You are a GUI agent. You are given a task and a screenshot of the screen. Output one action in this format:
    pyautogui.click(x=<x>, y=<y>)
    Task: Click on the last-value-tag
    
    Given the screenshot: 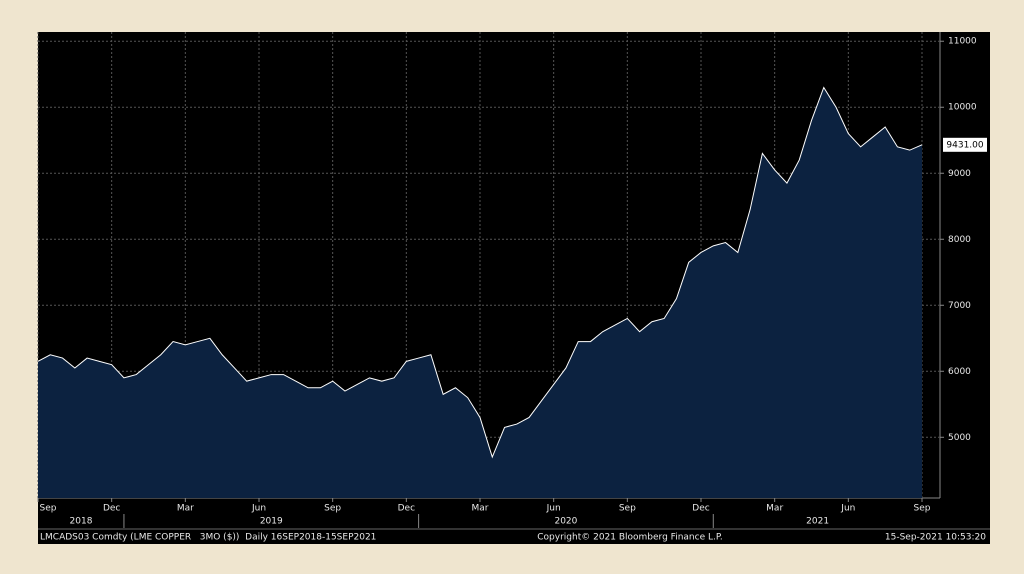 What is the action you would take?
    pyautogui.click(x=965, y=144)
    